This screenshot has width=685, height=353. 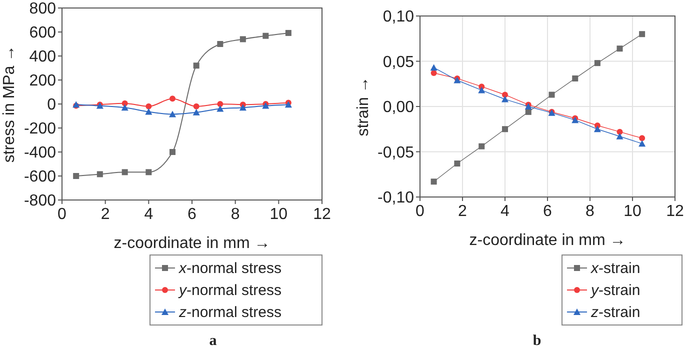 I want to click on y-tick-label: 200, so click(x=42, y=81).